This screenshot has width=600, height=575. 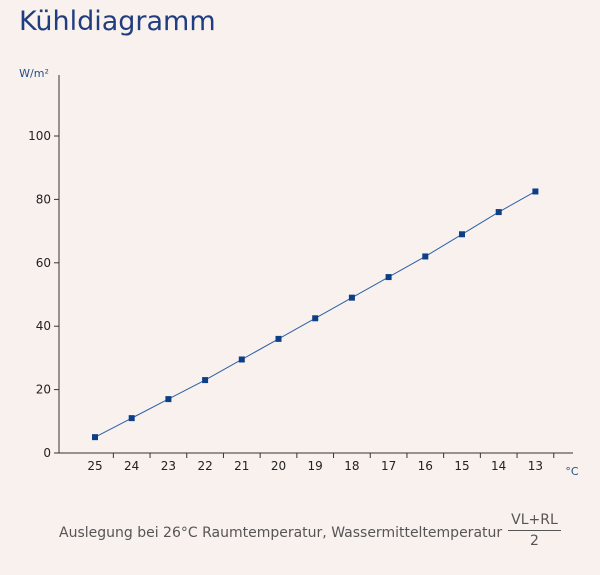 I want to click on y-tick-label: 80, so click(x=43, y=199).